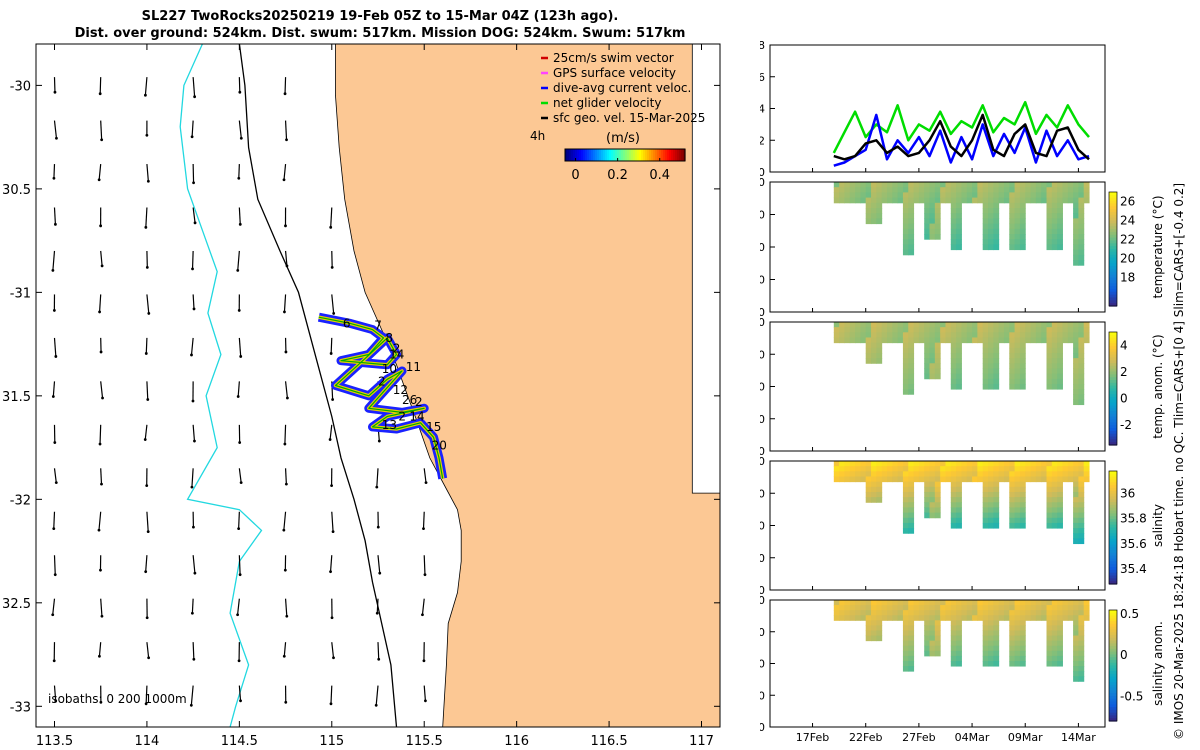 The image size is (1200, 750). I want to click on net-glider-track, so click(381, 397).